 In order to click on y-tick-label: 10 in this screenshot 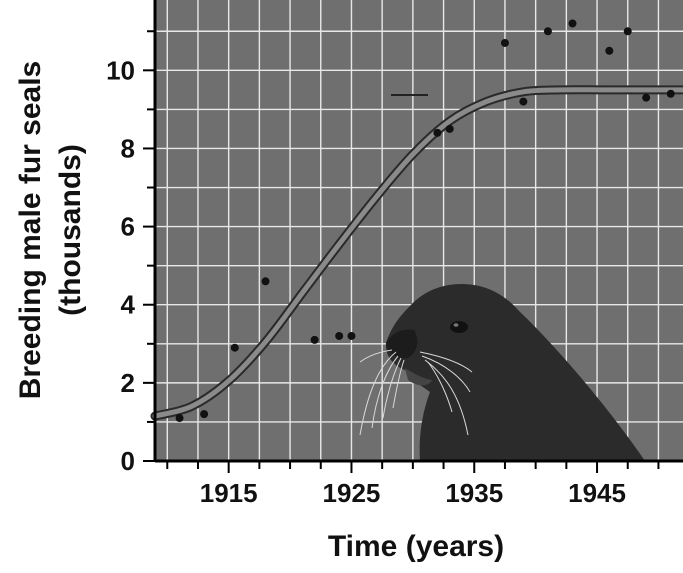, I will do `click(120, 70)`.